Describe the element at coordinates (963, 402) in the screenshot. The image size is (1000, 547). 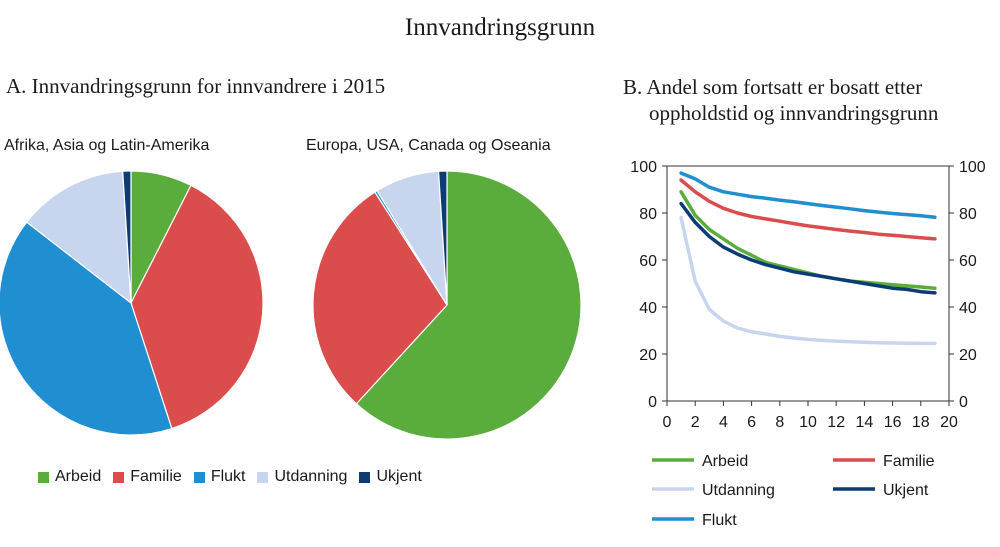
I see `y-tick-label-right: 0` at that location.